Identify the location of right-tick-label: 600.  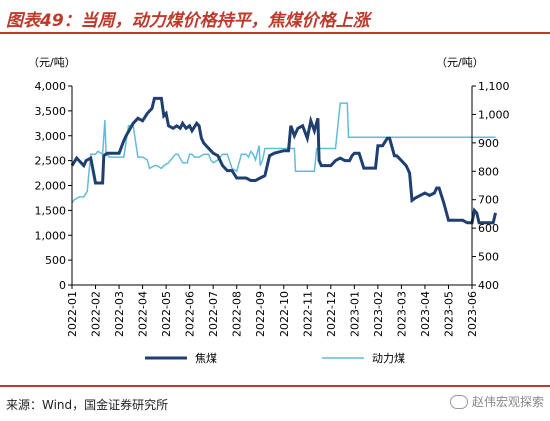
(488, 228).